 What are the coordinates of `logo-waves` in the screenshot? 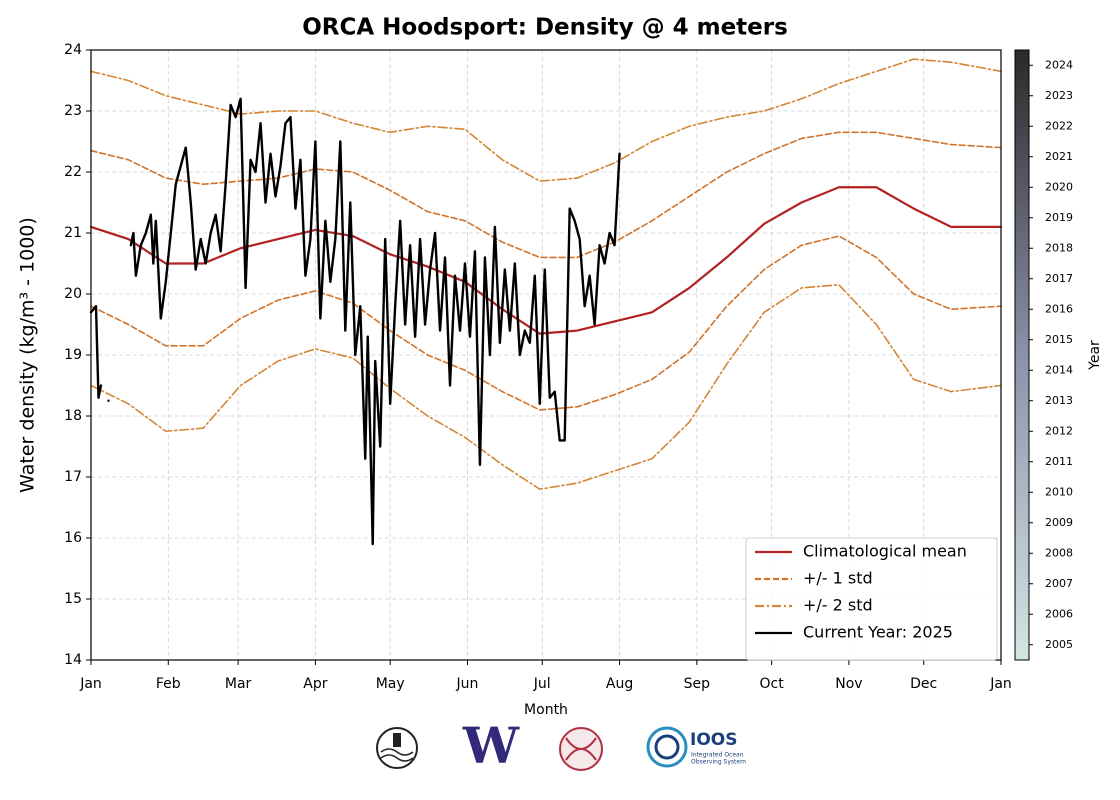 It's located at (397, 755).